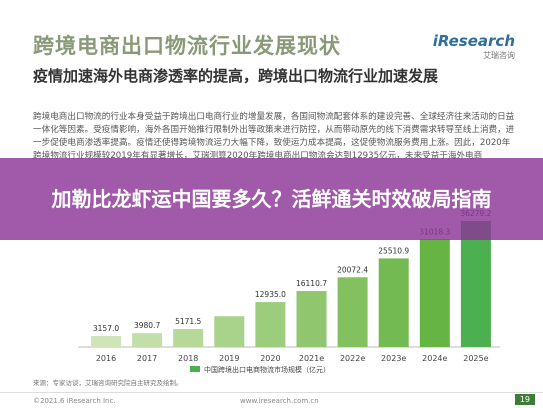 The image size is (543, 408). What do you see at coordinates (195, 369) in the screenshot?
I see `legend-swatch` at bounding box center [195, 369].